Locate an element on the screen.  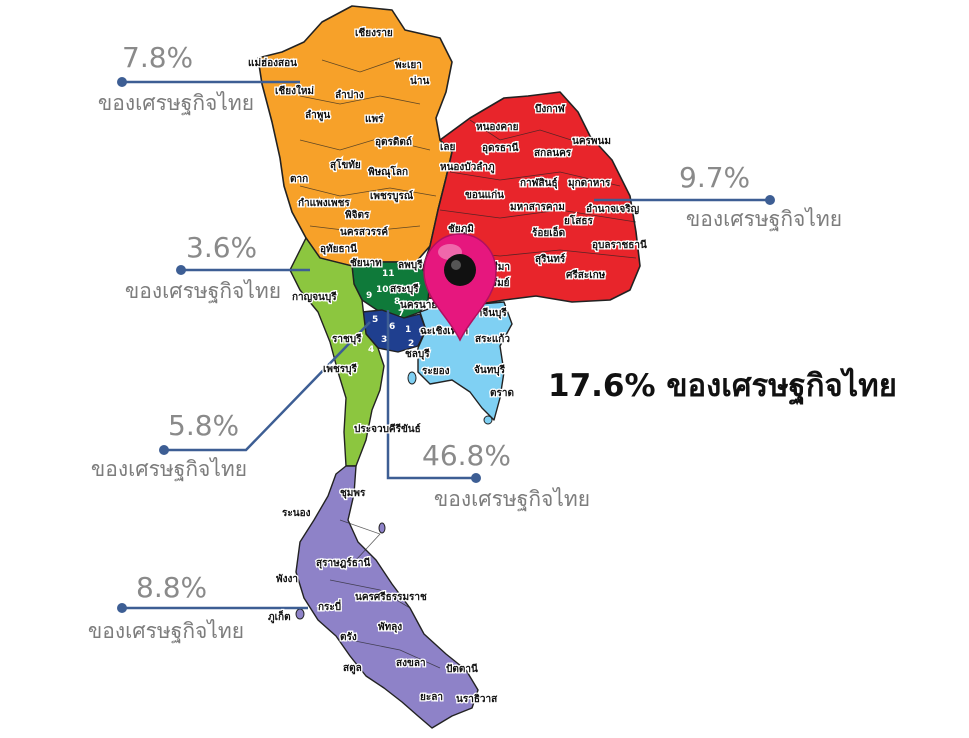
label-lampang: ลำปาง is located at coordinates (349, 95).